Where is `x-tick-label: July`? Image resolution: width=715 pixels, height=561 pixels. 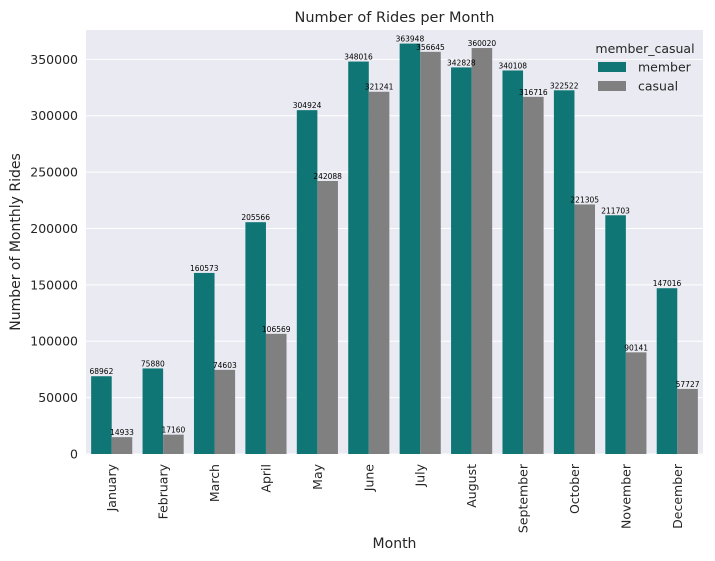 x-tick-label: July is located at coordinates (420, 475).